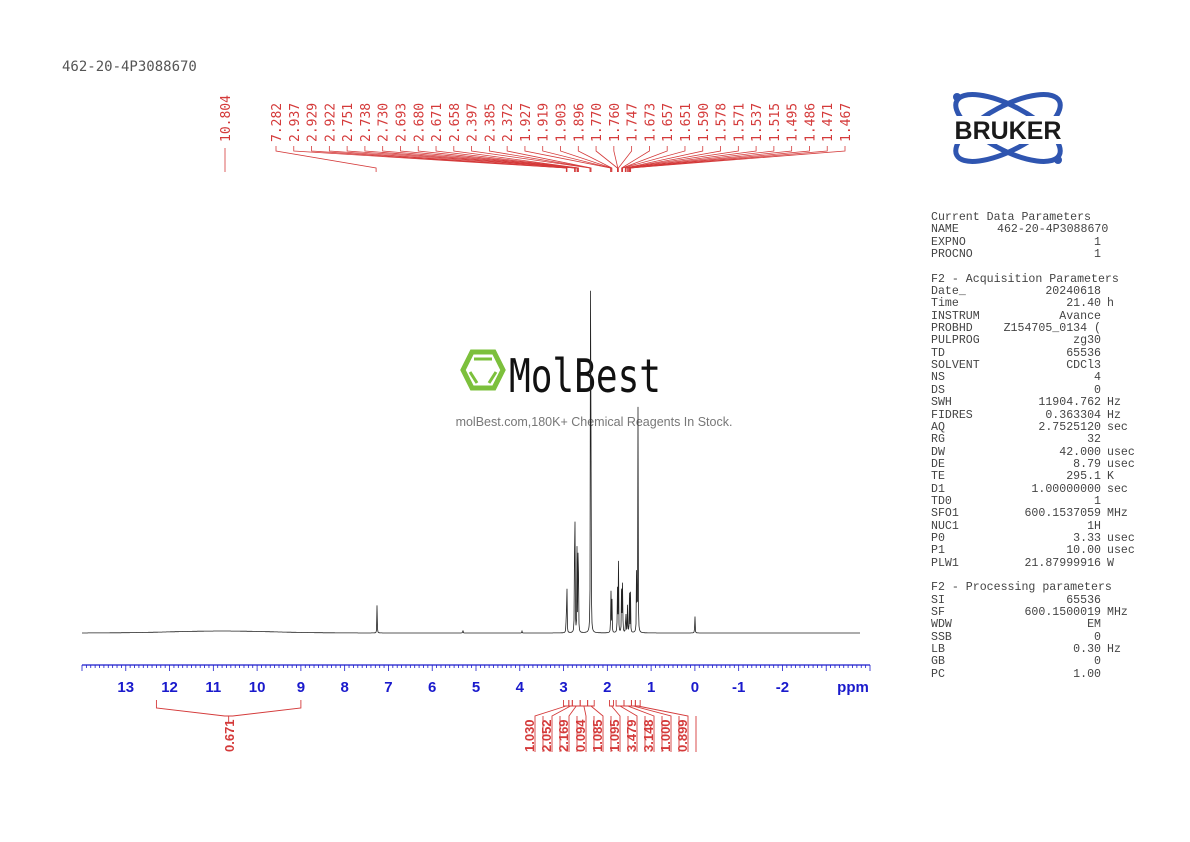 The image size is (1190, 842). Describe the element at coordinates (938, 551) in the screenshot. I see `parameter-name: P1` at that location.